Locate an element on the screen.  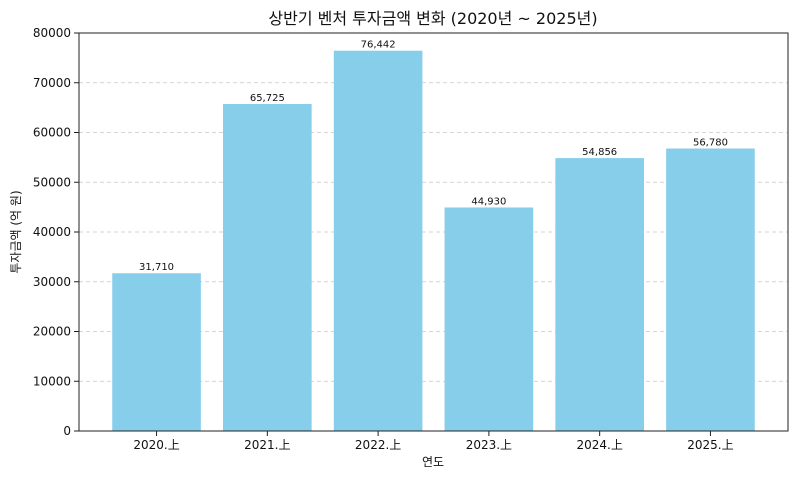
data-label: 54,856 is located at coordinates (599, 152).